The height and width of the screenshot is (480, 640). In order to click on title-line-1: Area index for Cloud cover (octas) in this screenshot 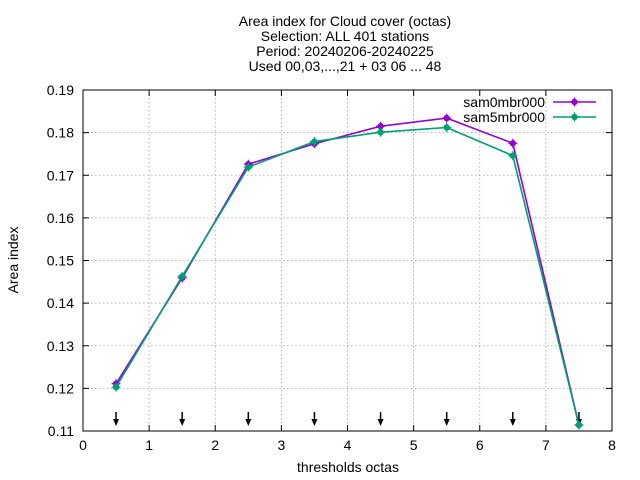, I will do `click(345, 21)`.